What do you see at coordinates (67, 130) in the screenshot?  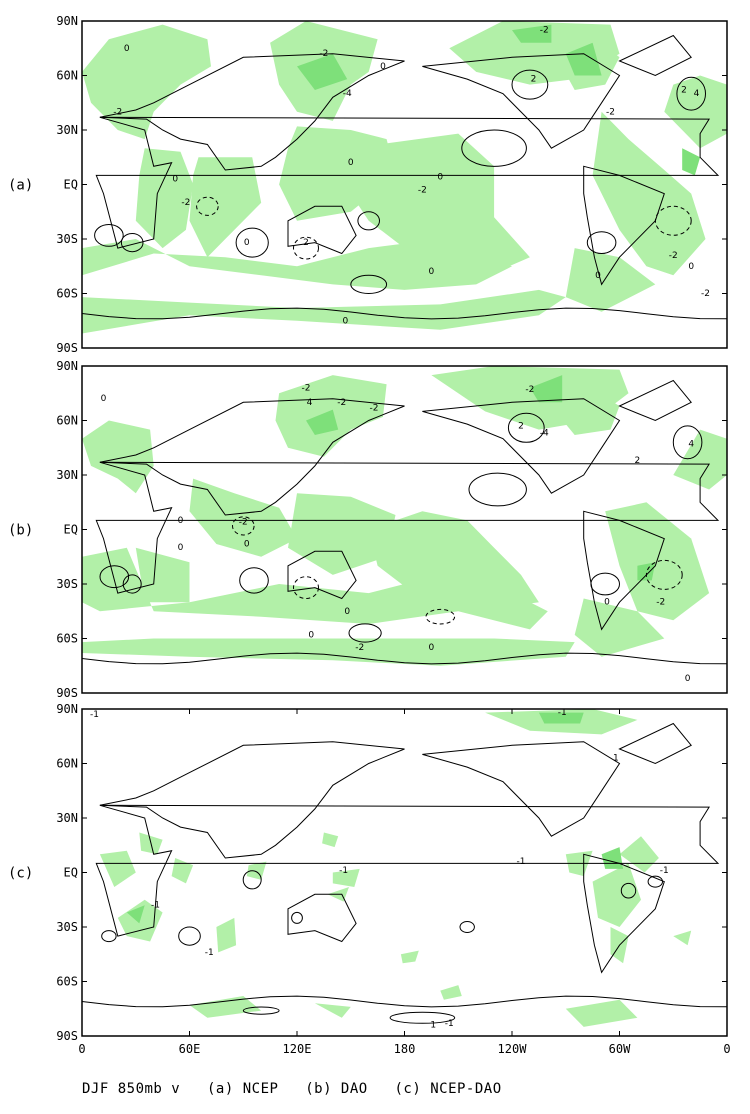 I see `y-tick-label: 30N` at bounding box center [67, 130].